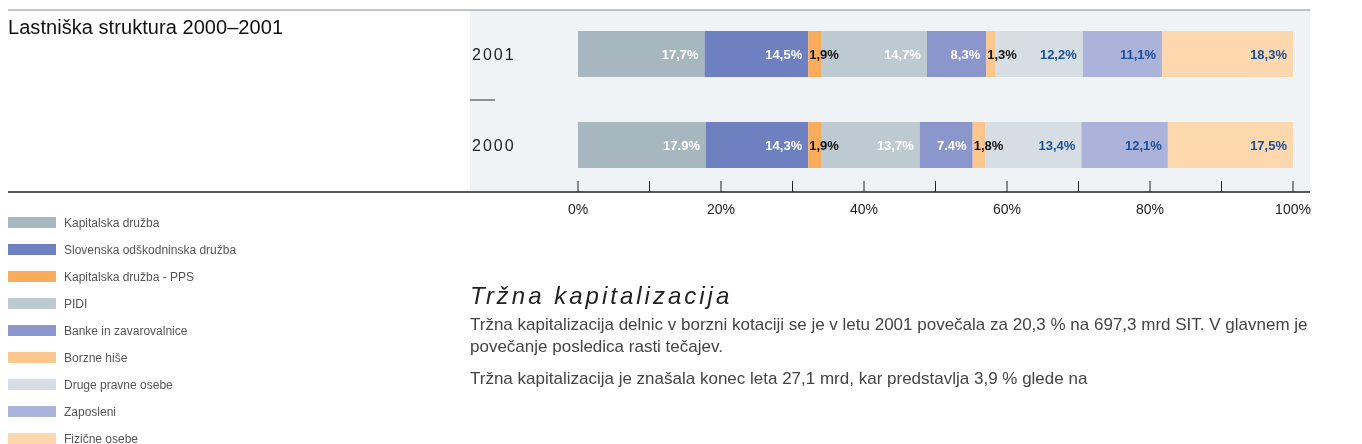 Image resolution: width=1362 pixels, height=444 pixels. I want to click on data-label: 8,3%, so click(965, 54).